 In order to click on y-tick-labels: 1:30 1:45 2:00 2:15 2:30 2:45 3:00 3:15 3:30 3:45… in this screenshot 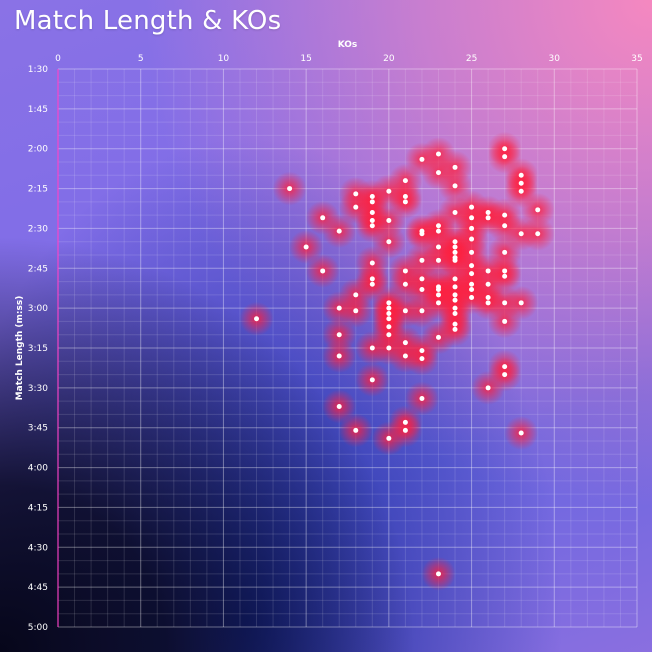, I will do `click(38, 349)`.